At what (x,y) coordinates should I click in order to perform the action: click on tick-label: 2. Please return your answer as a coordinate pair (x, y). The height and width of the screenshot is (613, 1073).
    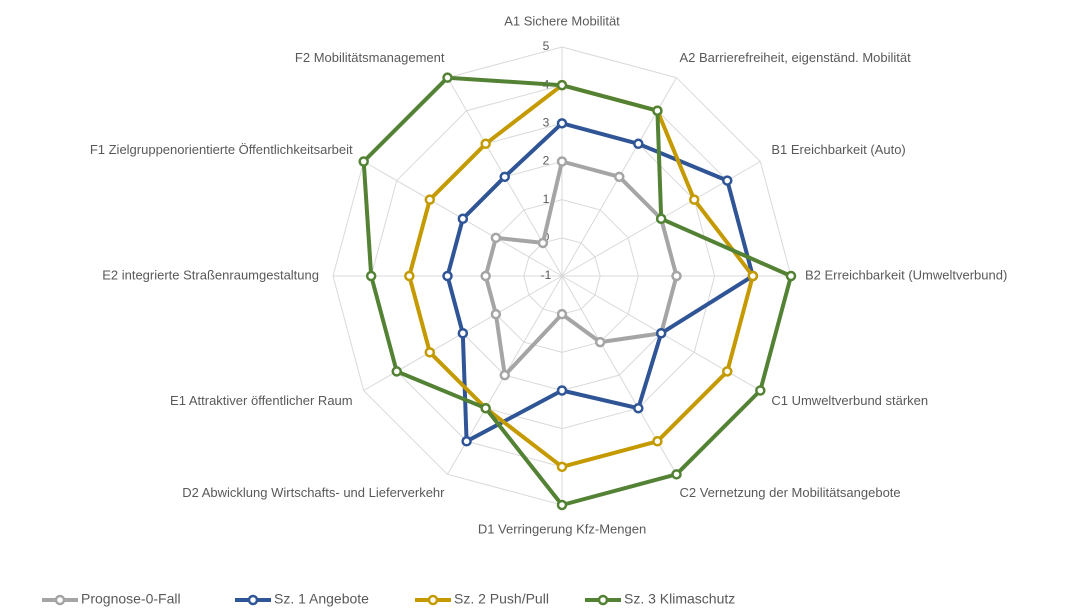
    Looking at the image, I should click on (546, 161).